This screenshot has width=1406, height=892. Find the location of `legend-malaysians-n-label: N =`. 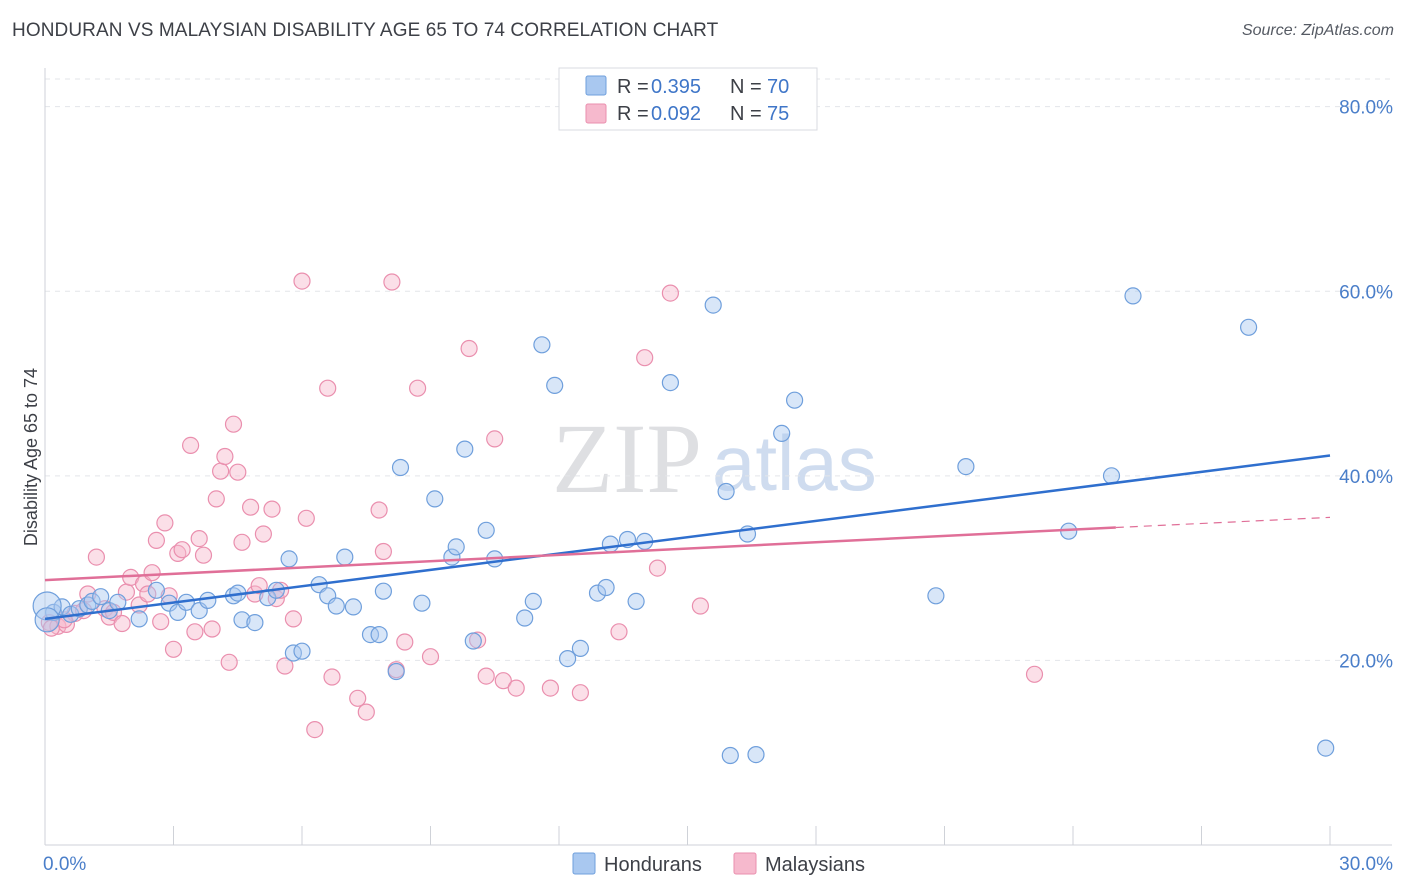

legend-malaysians-n-label: N = is located at coordinates (746, 114).